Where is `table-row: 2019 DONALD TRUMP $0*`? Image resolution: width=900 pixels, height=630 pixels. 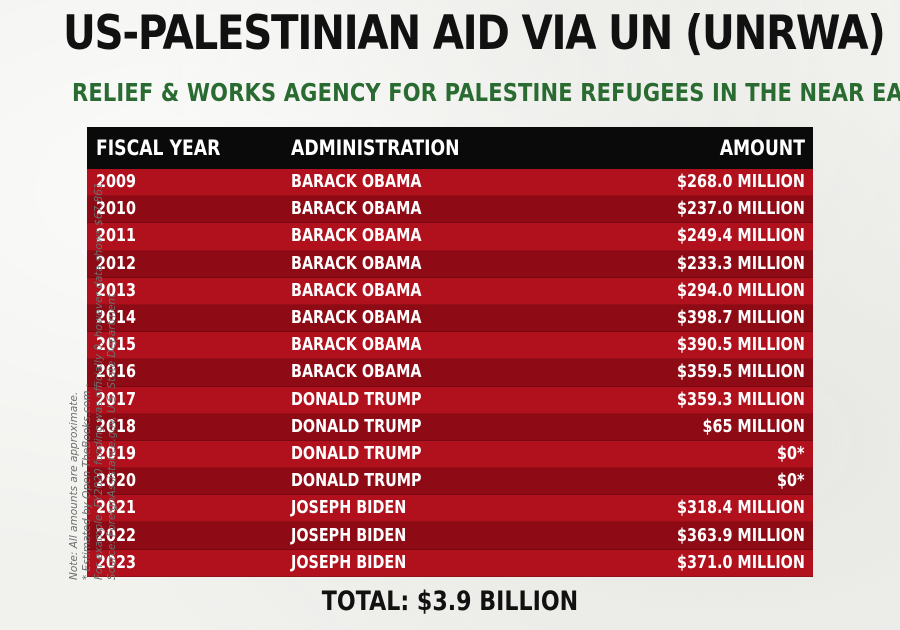 table-row: 2019 DONALD TRUMP $0* is located at coordinates (450, 454).